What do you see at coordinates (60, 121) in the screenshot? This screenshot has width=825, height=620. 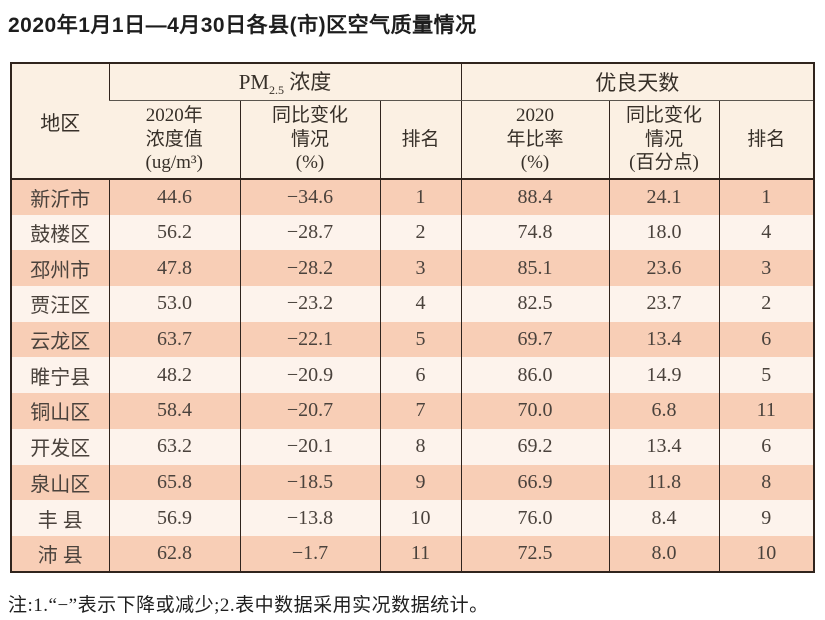 I see `column-header-region: 地区` at bounding box center [60, 121].